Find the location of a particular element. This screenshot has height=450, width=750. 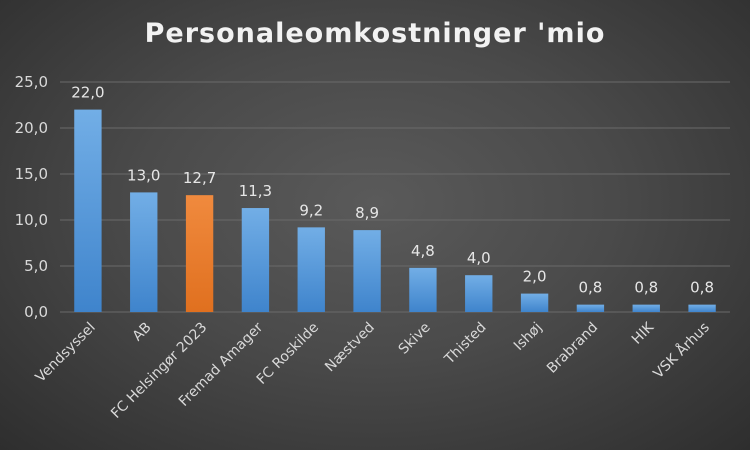

data-label: 9,2 is located at coordinates (311, 210).